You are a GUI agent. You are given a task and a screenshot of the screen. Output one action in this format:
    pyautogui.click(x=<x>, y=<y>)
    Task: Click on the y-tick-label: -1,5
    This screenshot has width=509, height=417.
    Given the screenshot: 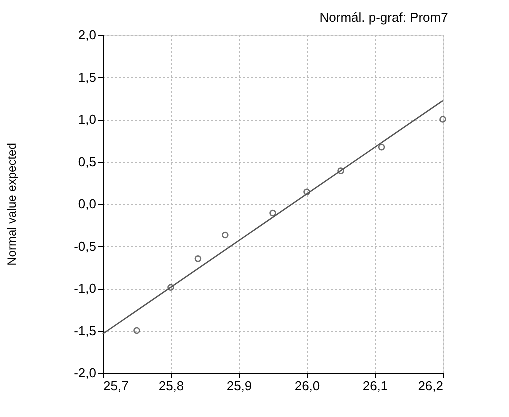 What is the action you would take?
    pyautogui.click(x=85, y=330)
    